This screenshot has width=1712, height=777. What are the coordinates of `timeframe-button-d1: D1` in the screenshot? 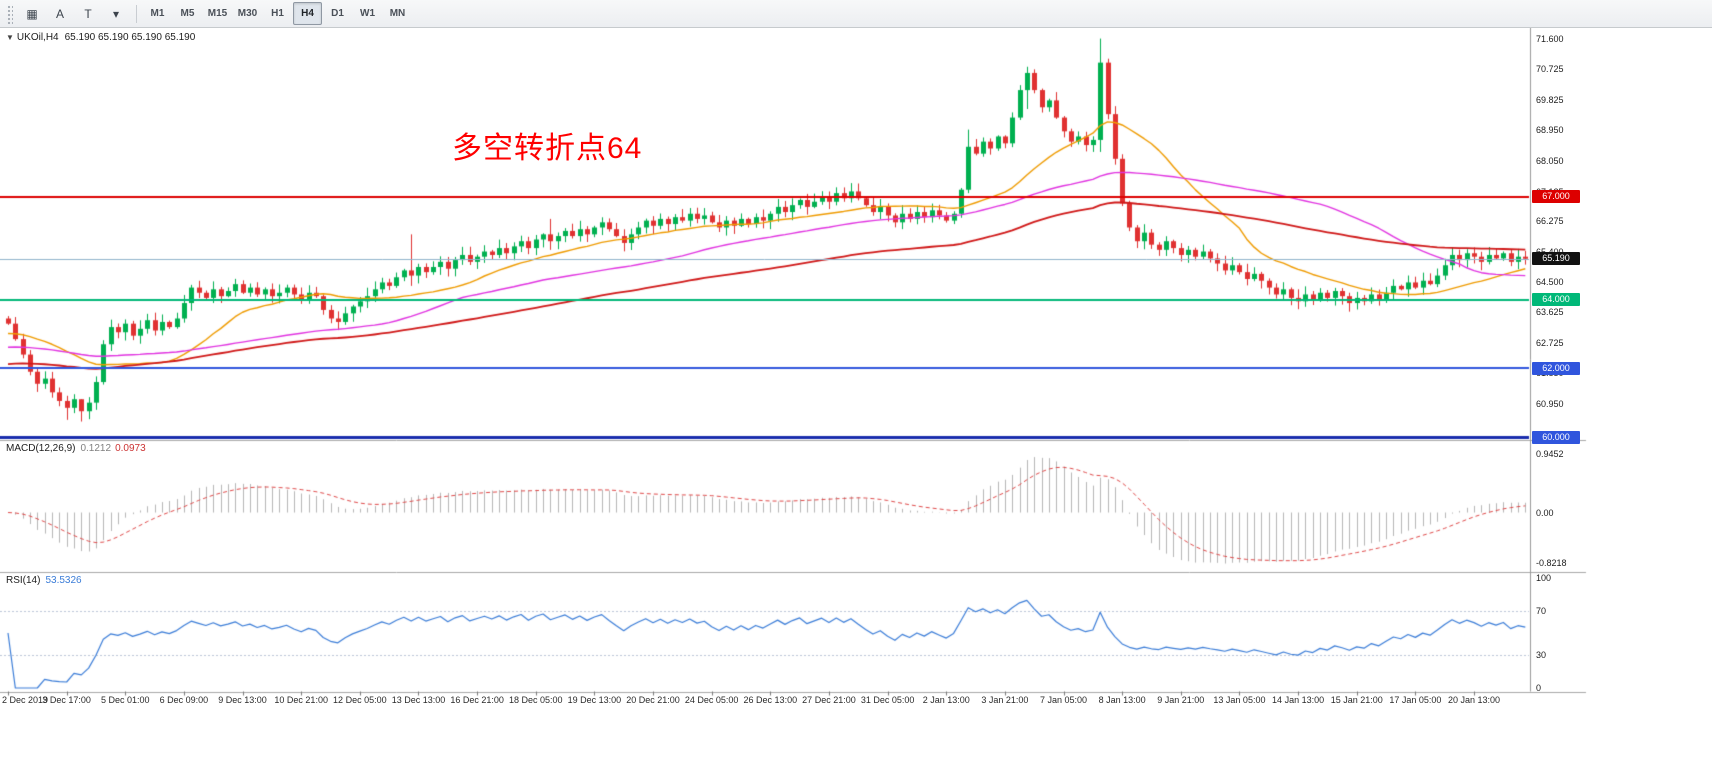 It's located at (337, 13).